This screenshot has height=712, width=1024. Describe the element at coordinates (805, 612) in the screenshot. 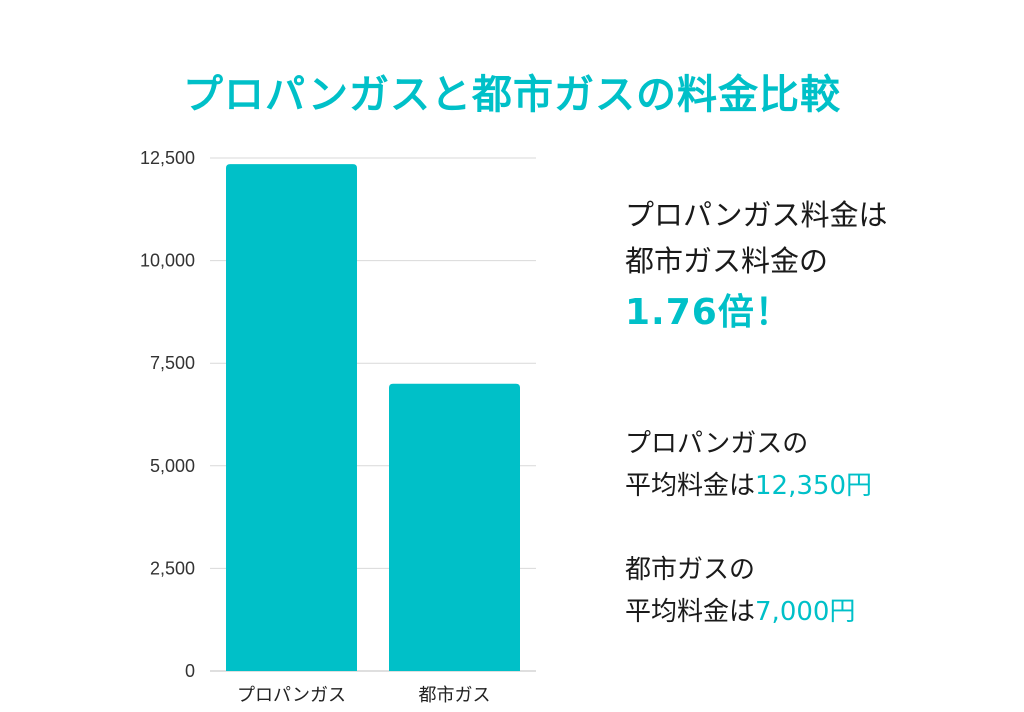

I see `city-gas-average-value: 7,000円` at that location.